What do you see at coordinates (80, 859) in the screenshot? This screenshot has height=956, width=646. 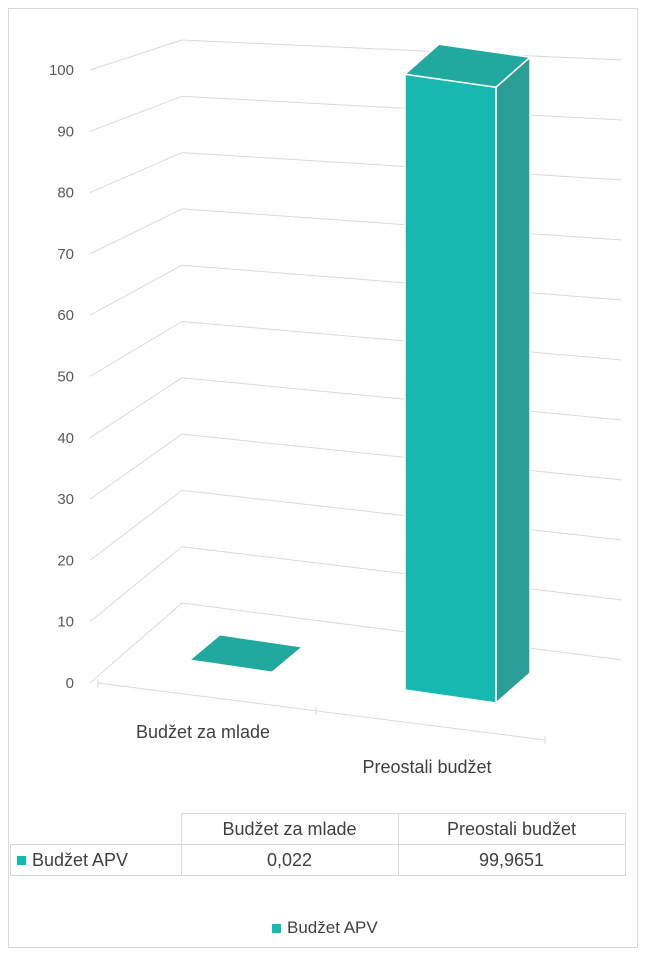 I see `data-table-series-name: Budžet APV` at bounding box center [80, 859].